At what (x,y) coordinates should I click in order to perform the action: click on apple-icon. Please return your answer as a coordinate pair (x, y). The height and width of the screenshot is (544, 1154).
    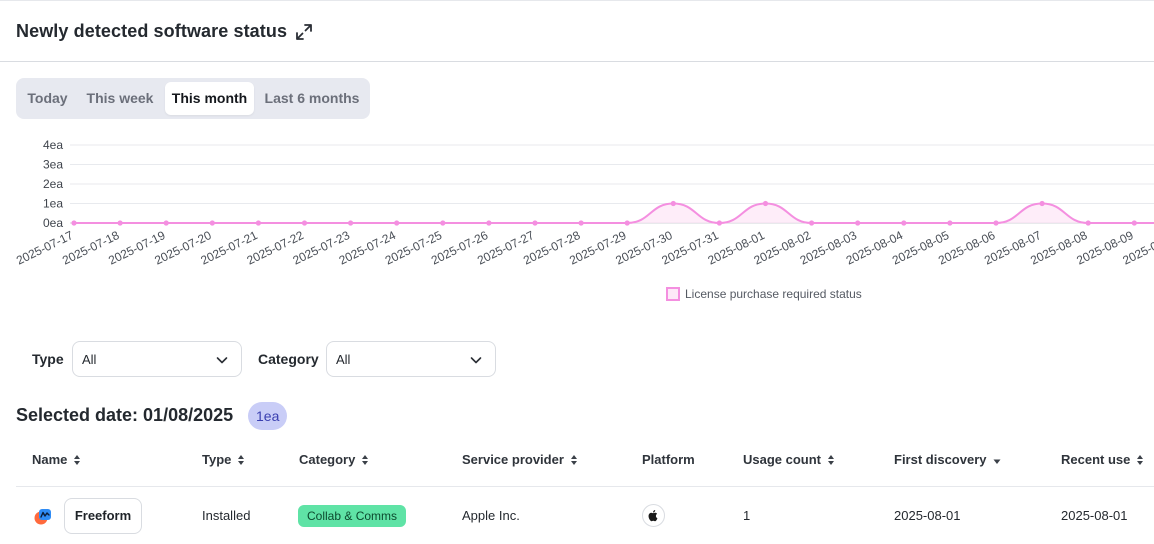
    Looking at the image, I should click on (653, 515).